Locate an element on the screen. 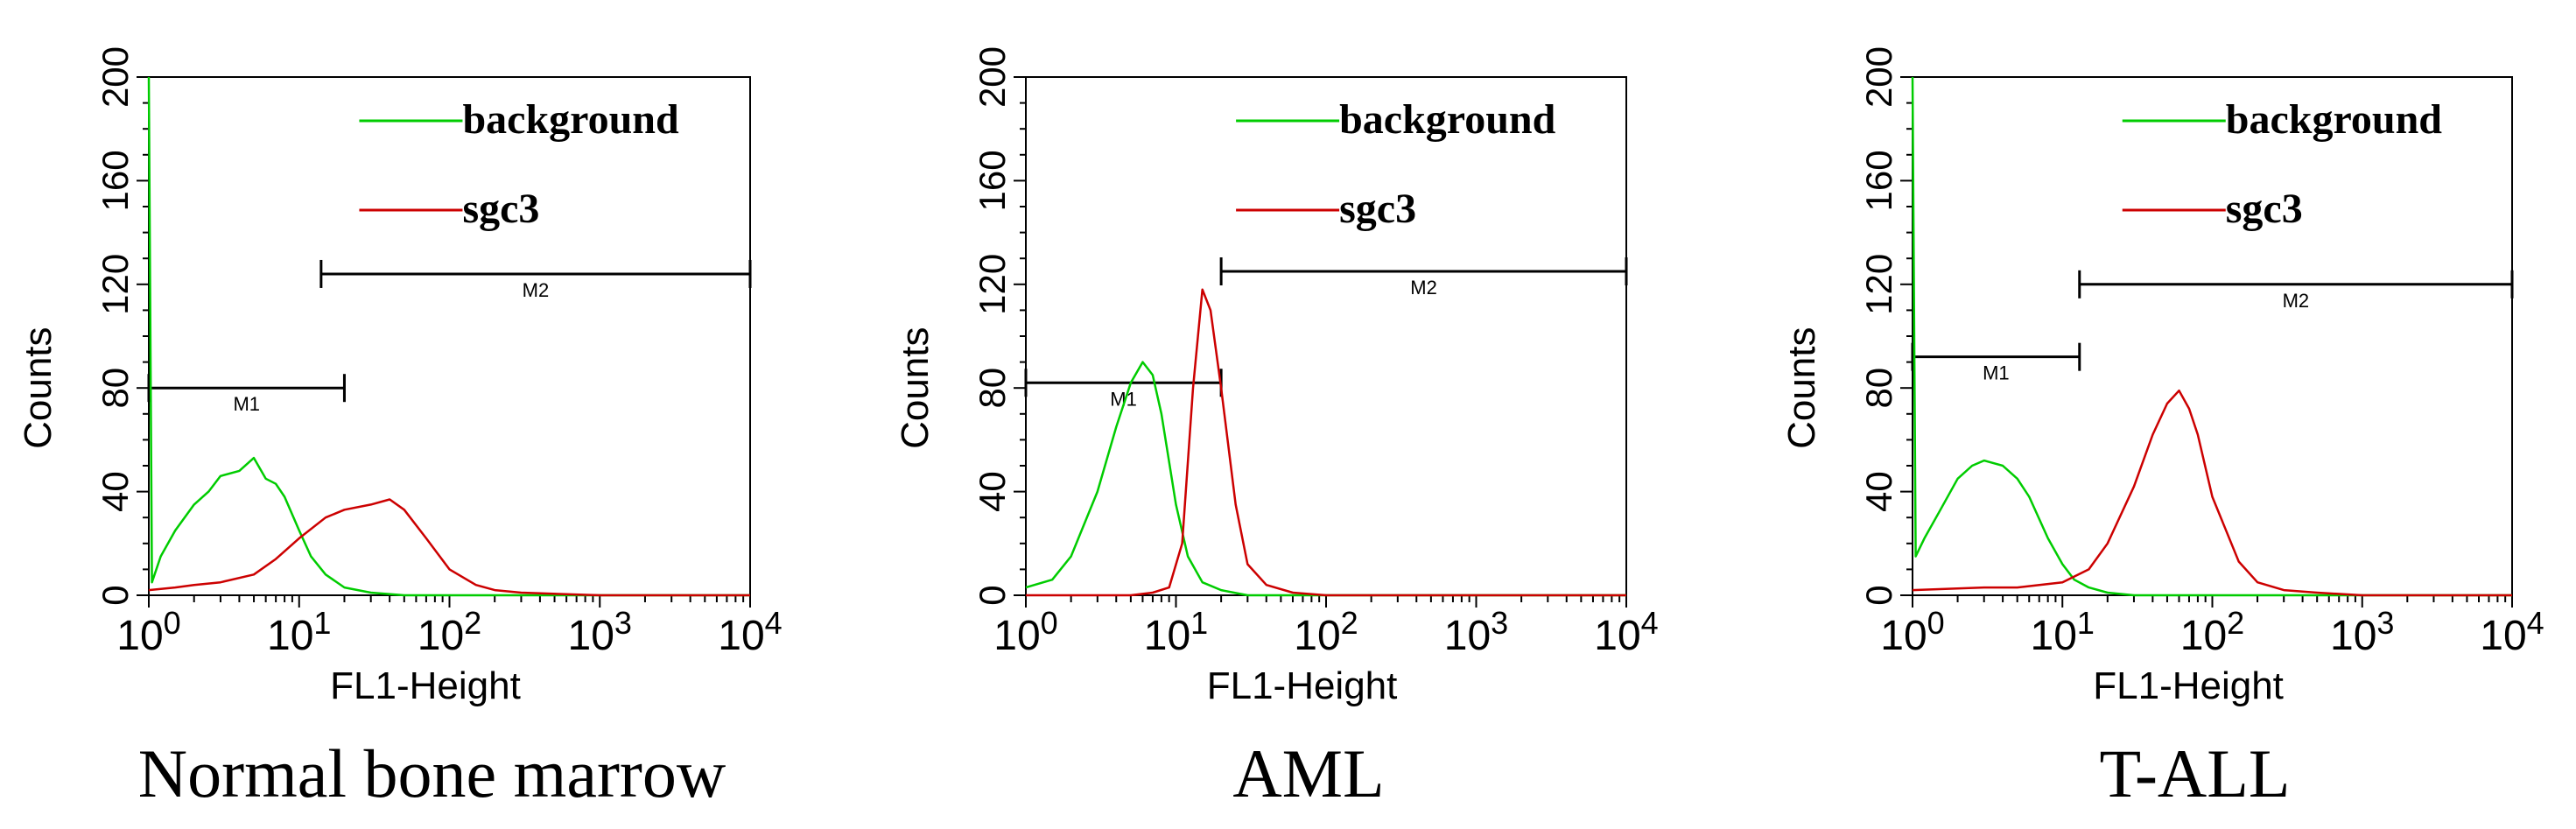  panel-caption: Normal bone marrow is located at coordinates (432, 773).